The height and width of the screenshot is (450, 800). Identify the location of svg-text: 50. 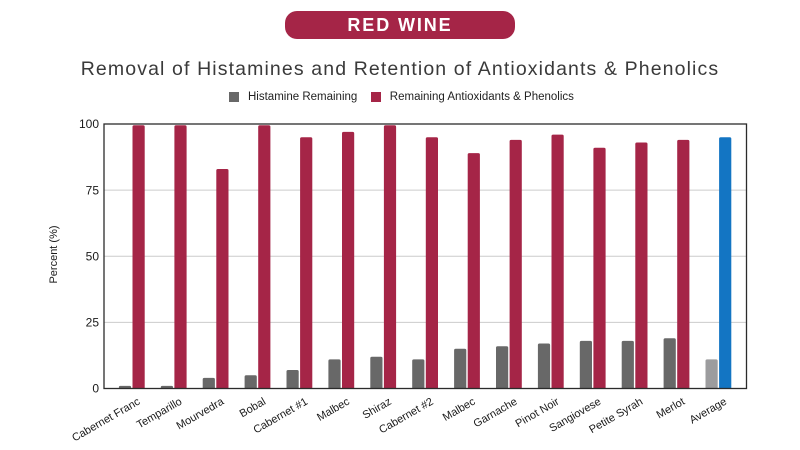
(93, 256).